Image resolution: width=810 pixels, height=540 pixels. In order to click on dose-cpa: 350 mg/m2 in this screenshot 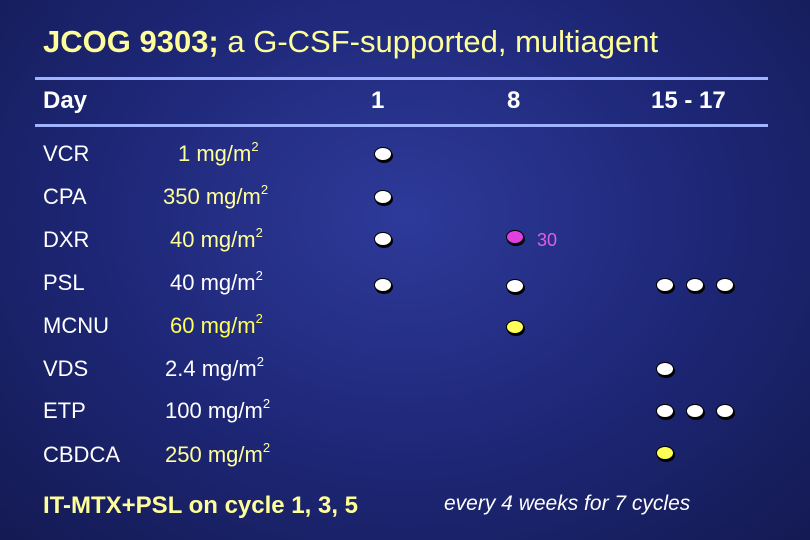, I will do `click(216, 195)`.